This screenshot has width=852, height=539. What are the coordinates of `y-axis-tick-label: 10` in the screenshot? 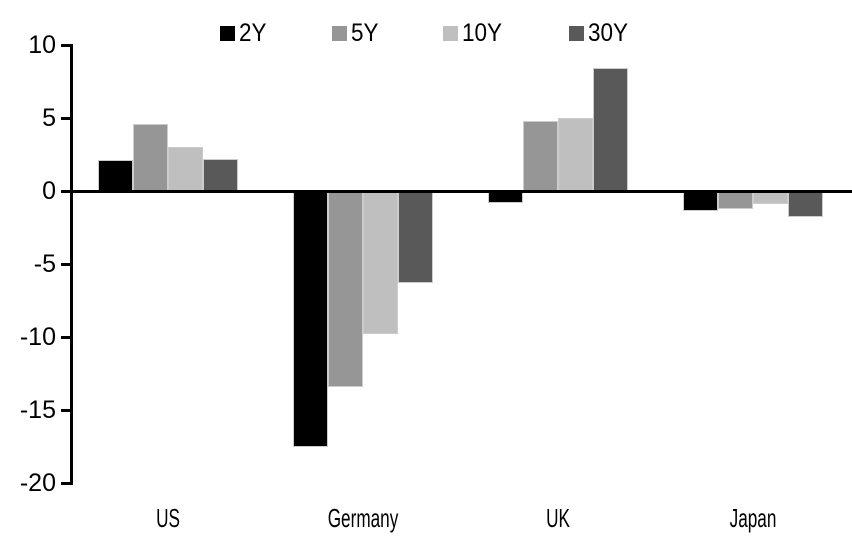 It's located at (42, 45).